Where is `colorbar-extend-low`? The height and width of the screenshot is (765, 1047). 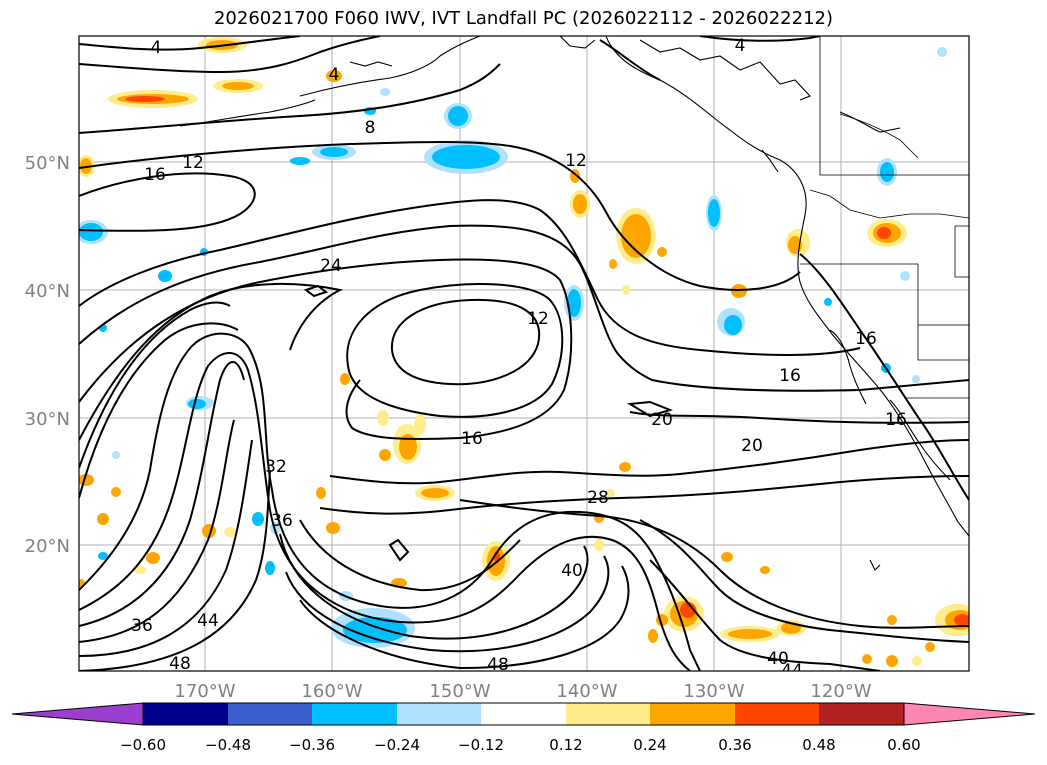
colorbar-extend-low is located at coordinates (77, 714).